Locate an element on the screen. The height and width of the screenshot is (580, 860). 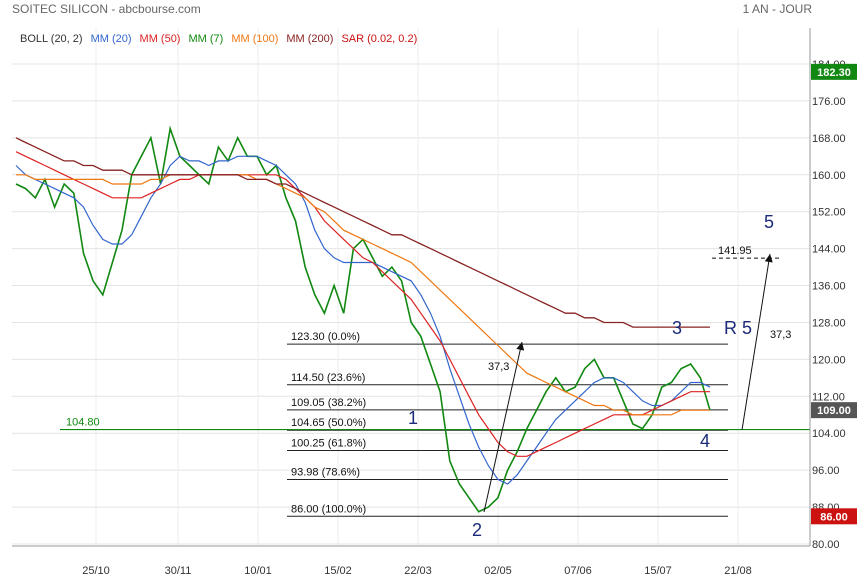
legend-item: BOLL (20, 2) is located at coordinates (51, 39).